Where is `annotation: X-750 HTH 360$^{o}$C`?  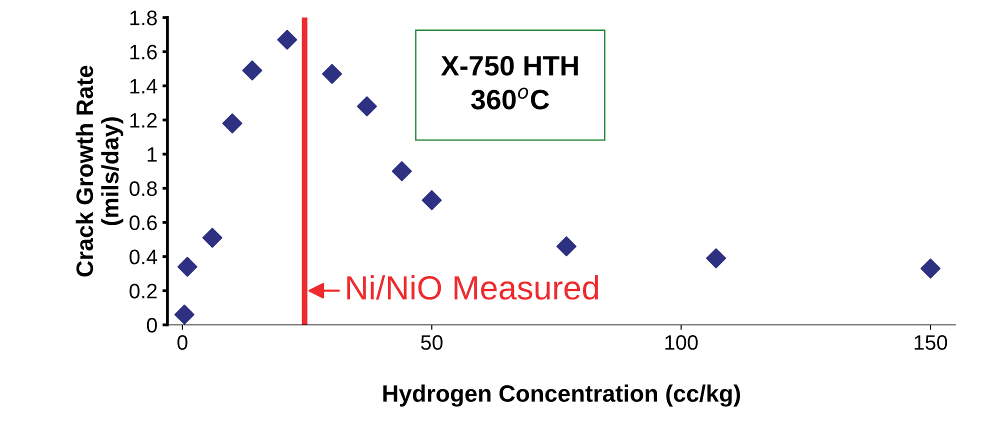 annotation: X-750 HTH 360$^{o}$C is located at coordinates (509, 83).